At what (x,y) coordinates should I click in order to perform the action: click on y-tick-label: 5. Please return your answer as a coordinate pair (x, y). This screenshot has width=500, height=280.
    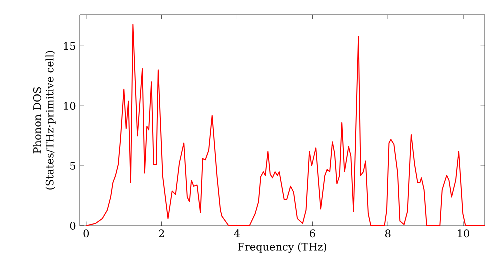
    Looking at the image, I should click on (73, 166).